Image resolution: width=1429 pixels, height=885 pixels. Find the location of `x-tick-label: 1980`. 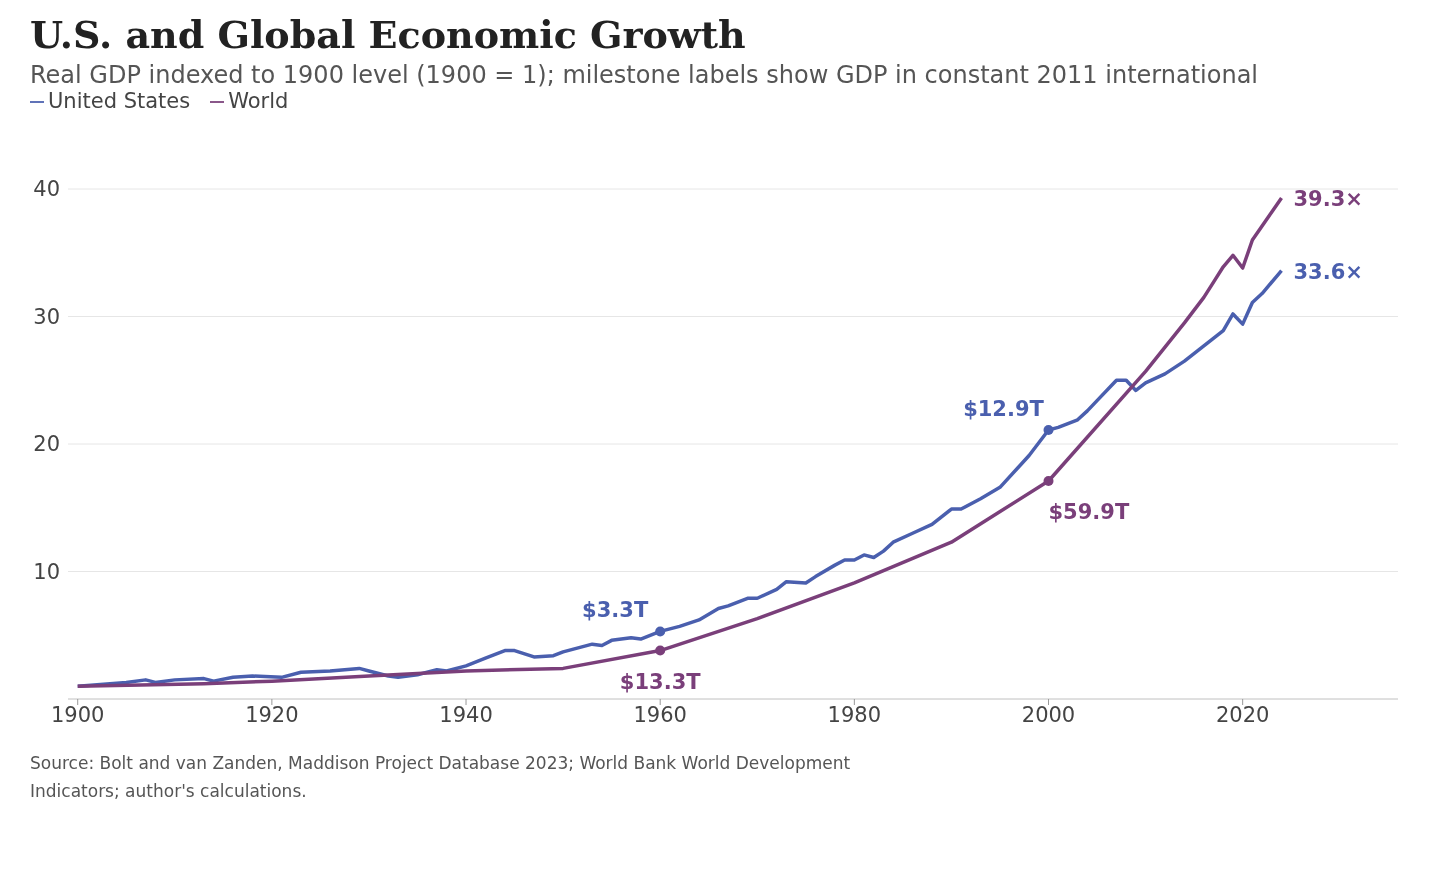

x-tick-label: 1980 is located at coordinates (854, 714).